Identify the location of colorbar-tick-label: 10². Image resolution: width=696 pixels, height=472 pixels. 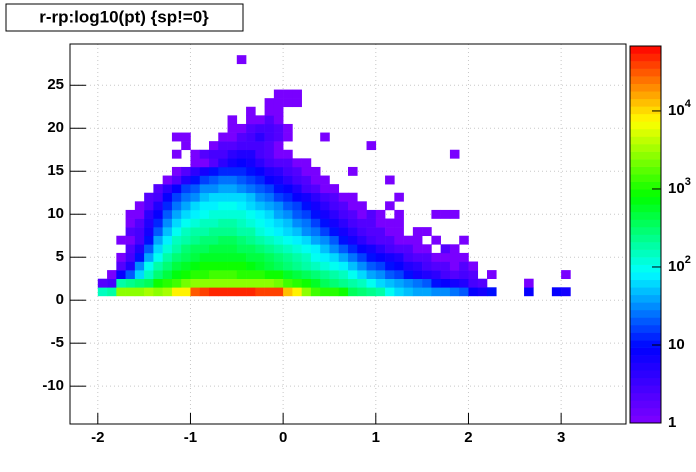
(679, 264).